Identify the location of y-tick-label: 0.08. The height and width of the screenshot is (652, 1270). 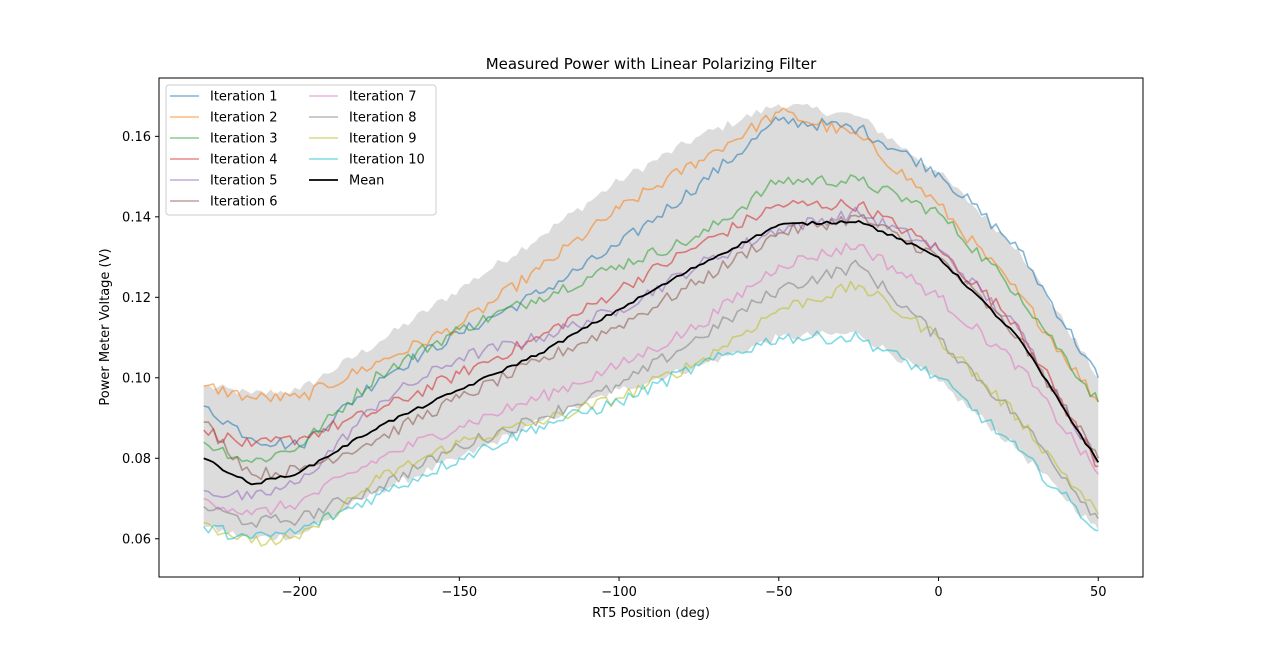
(136, 459).